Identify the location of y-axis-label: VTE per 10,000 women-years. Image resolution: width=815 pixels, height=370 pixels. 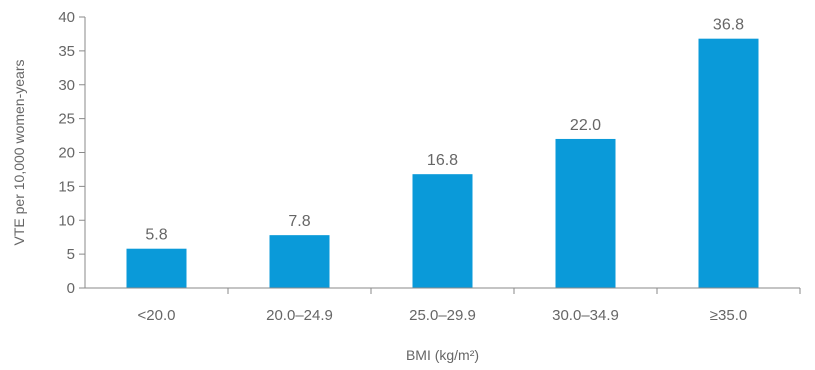
(19, 153).